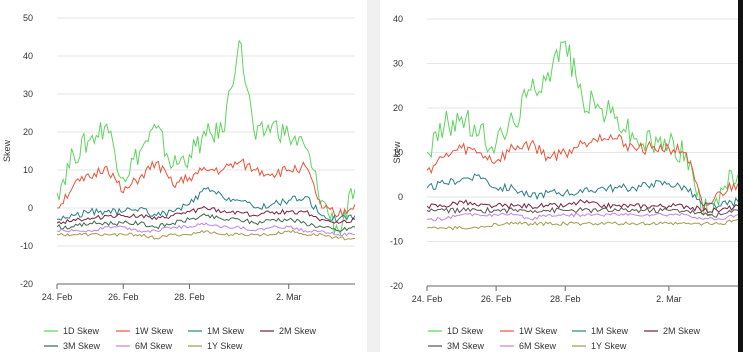  Describe the element at coordinates (373, 176) in the screenshot. I see `panel-divider` at that location.